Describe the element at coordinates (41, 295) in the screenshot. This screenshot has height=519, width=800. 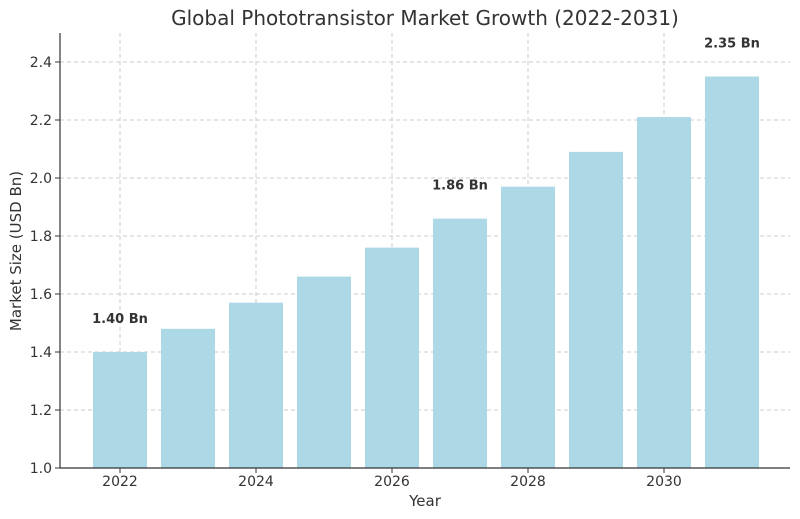
I see `y-tick-label: 1.6` at that location.